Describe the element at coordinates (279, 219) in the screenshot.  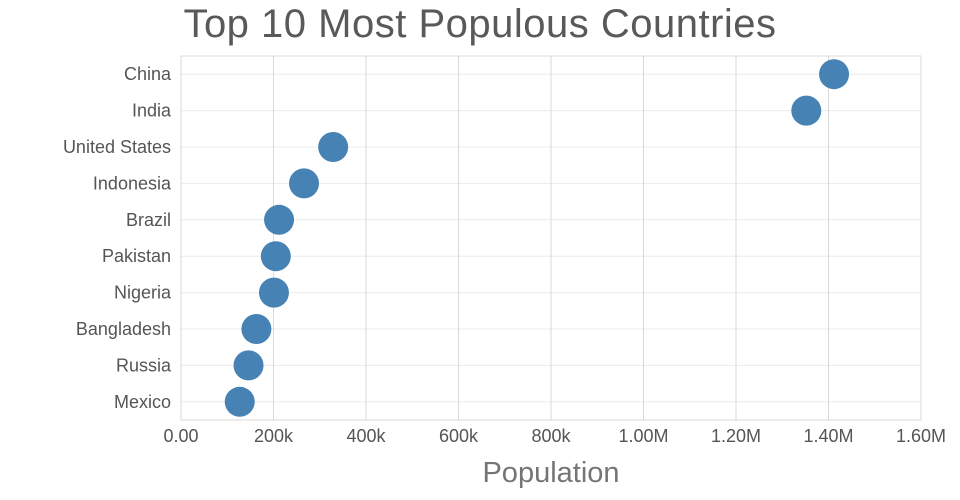
I see `data-point-brazil` at that location.